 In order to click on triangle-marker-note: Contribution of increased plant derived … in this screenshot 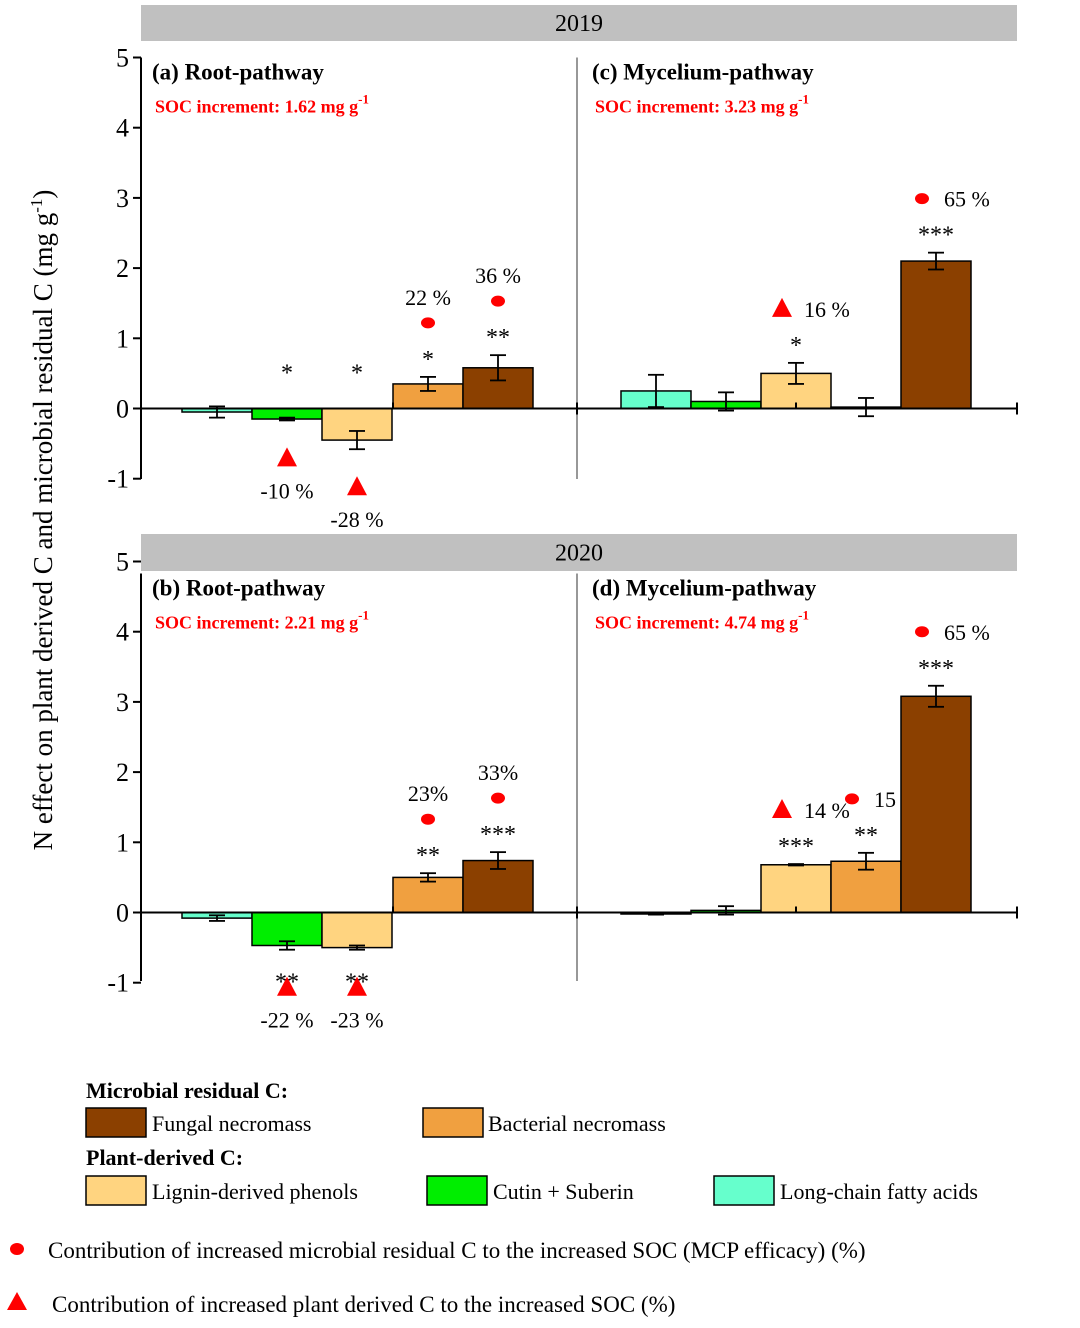, I will do `click(363, 1304)`.